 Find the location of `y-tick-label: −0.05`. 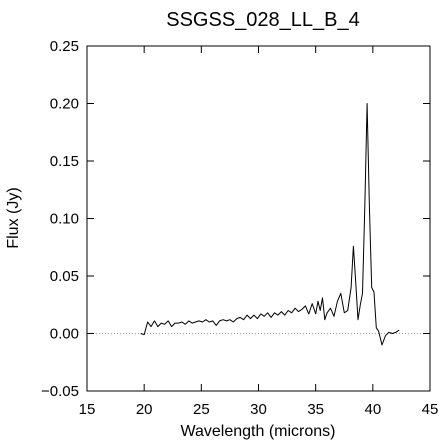

y-tick-label: −0.05 is located at coordinates (60, 391).